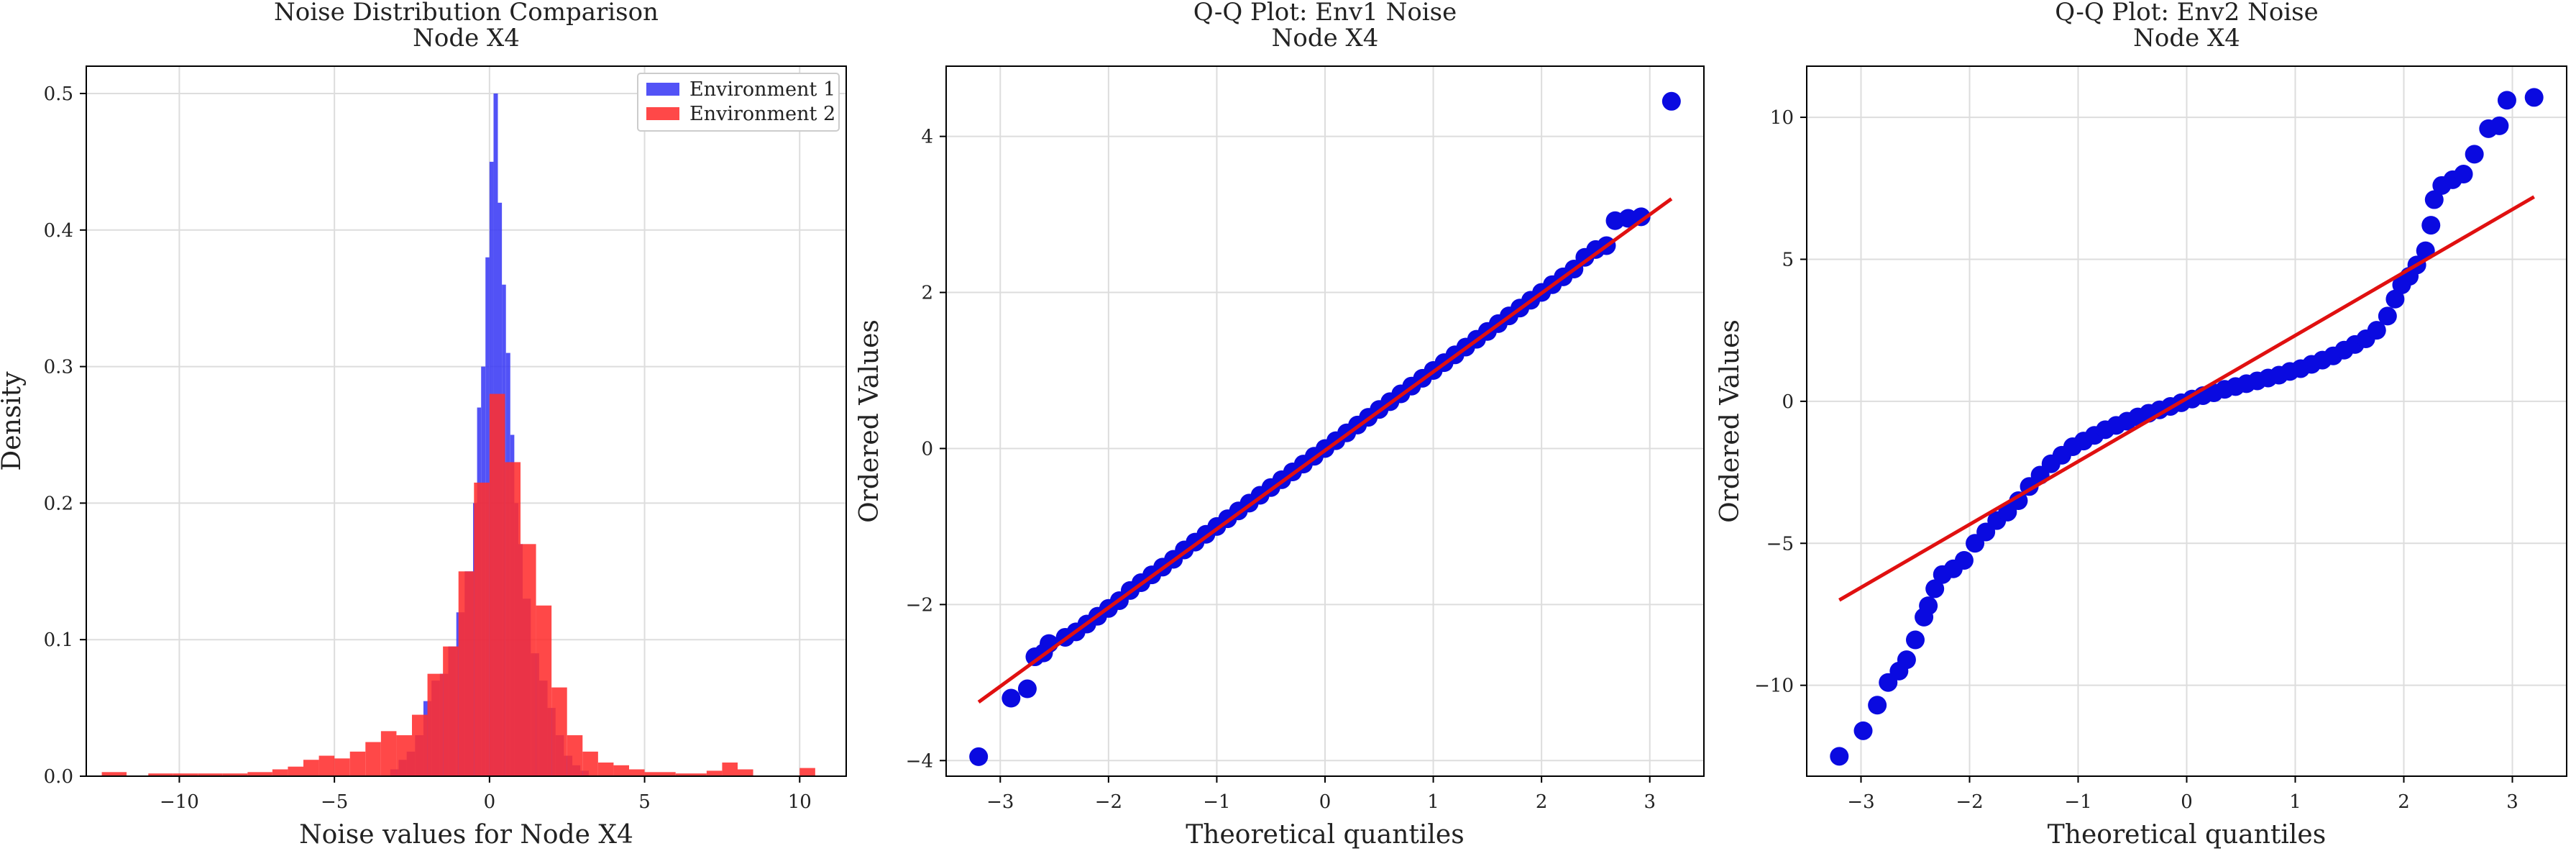  What do you see at coordinates (58, 640) in the screenshot?
I see `y-tick-label: 0.1` at bounding box center [58, 640].